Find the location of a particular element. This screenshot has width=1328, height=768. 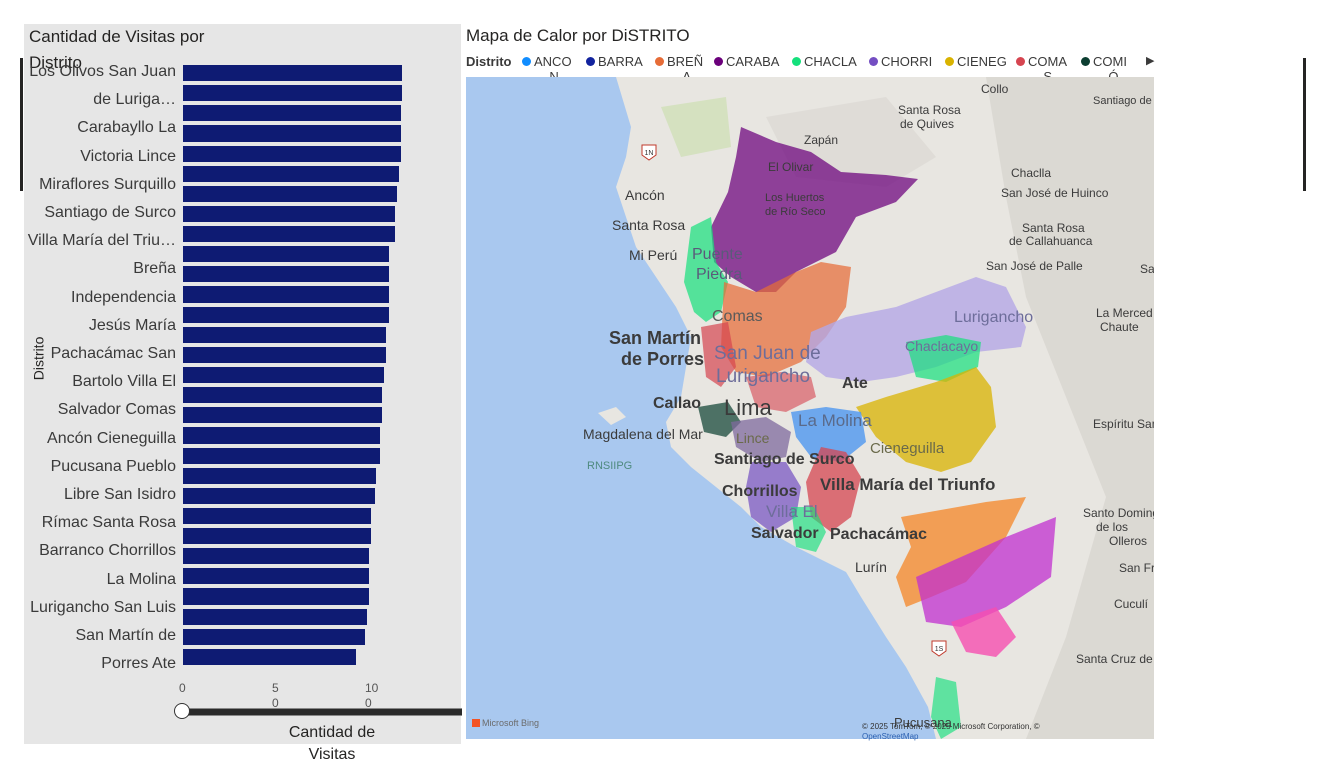

legend-item-label: COMI is located at coordinates (1110, 61).